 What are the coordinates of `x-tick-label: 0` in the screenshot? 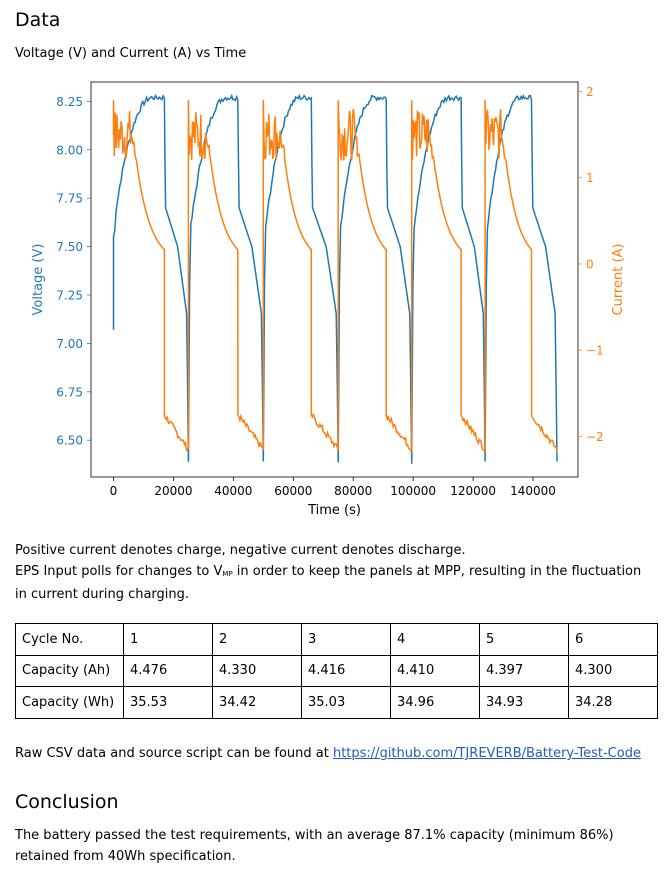 It's located at (114, 491).